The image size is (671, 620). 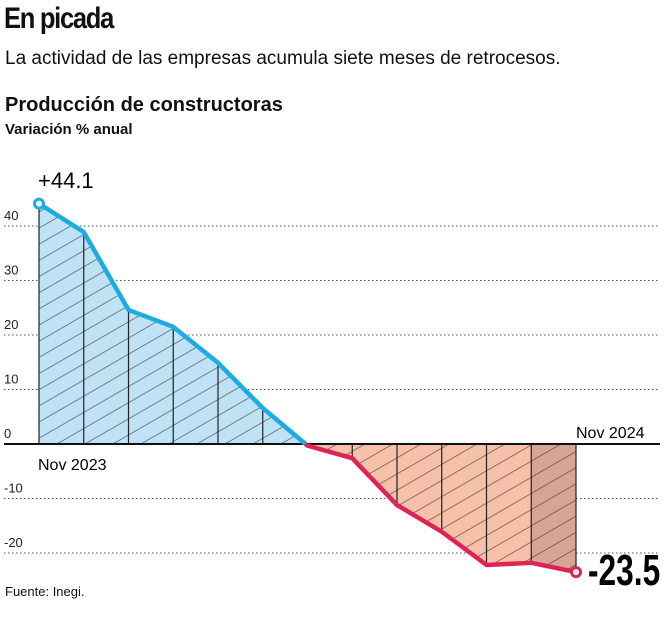 I want to click on chart-unit: Variación % anual, so click(x=69, y=129).